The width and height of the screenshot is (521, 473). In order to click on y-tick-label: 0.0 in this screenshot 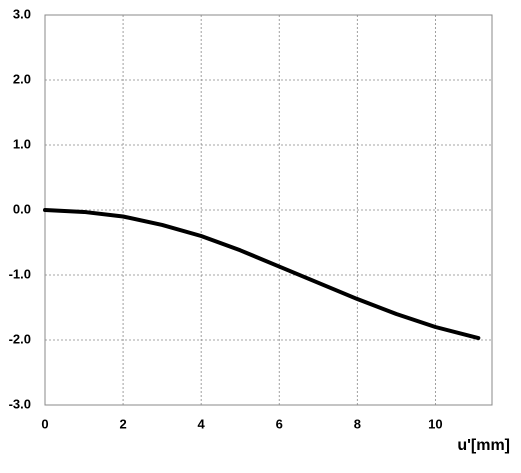, I will do `click(22, 208)`.